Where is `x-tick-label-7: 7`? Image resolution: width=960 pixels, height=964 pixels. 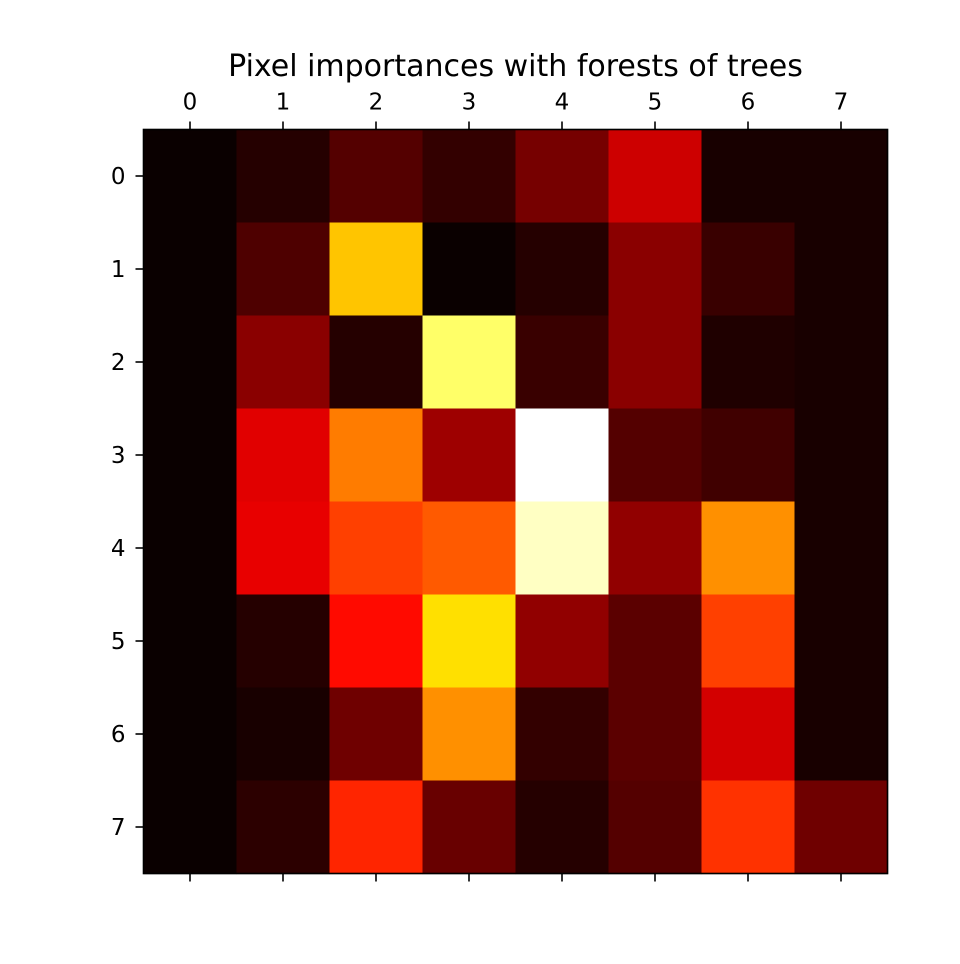 x-tick-label-7: 7 is located at coordinates (841, 103).